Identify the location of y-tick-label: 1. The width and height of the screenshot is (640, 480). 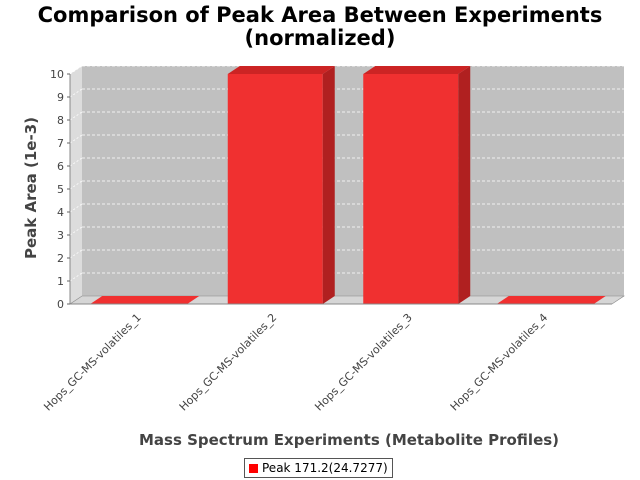
(60, 281).